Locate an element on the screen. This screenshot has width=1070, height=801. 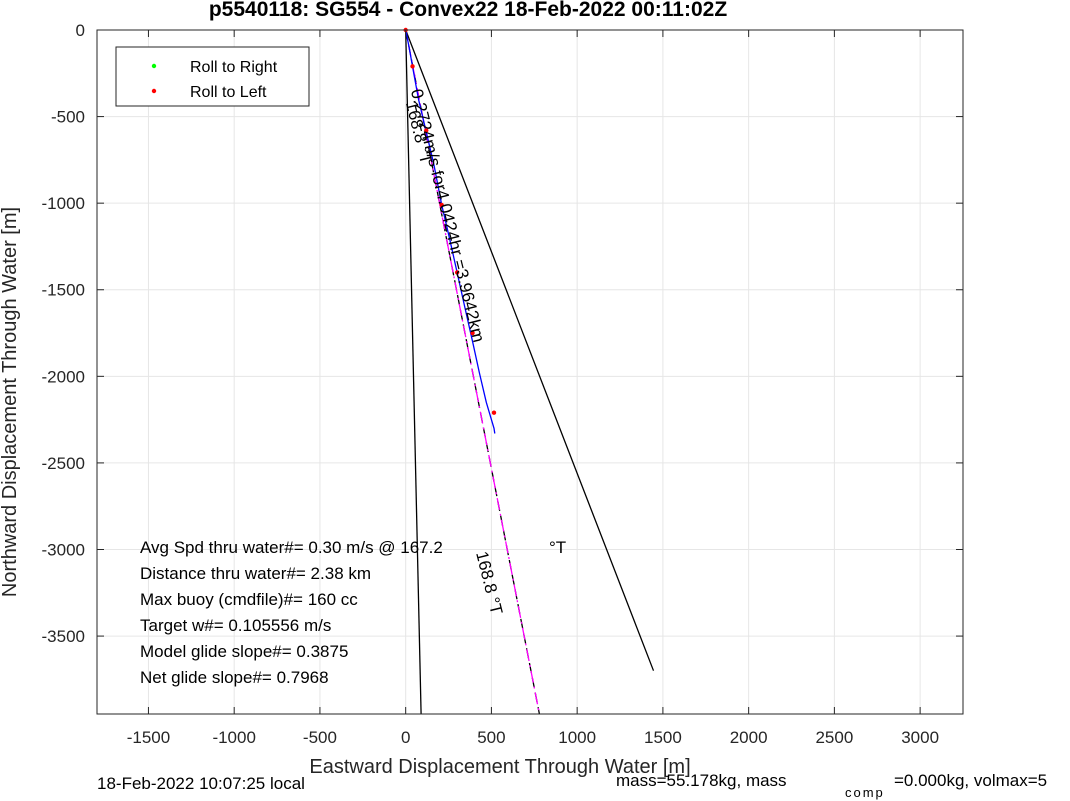
legend-box is located at coordinates (212, 76).